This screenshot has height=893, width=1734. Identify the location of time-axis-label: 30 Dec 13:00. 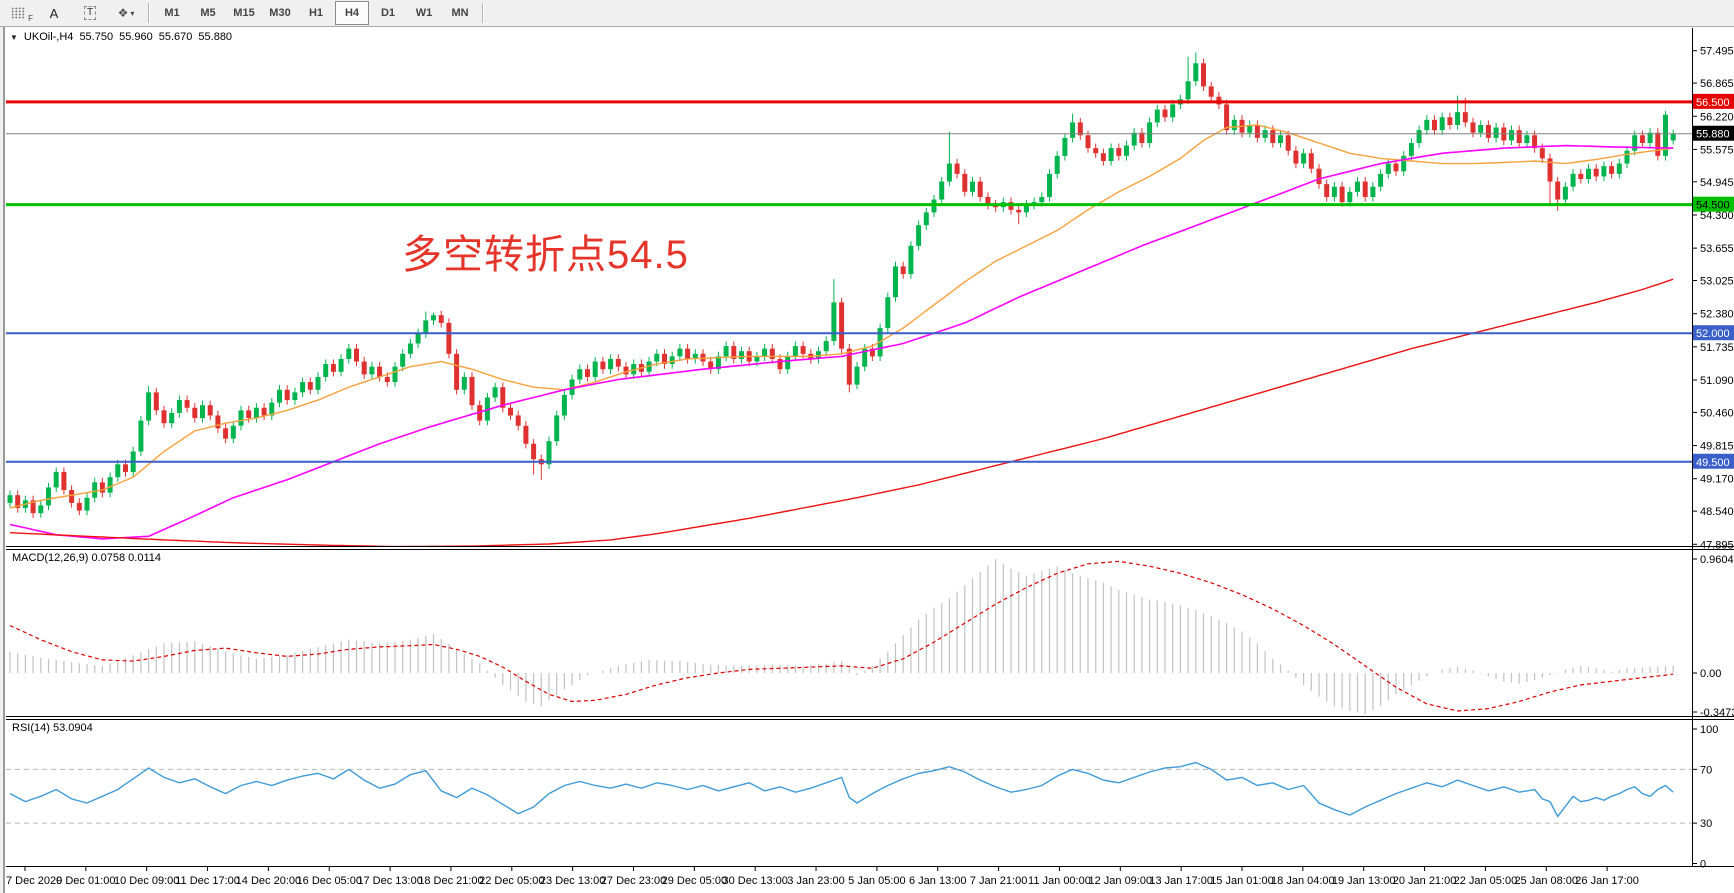
(754, 881).